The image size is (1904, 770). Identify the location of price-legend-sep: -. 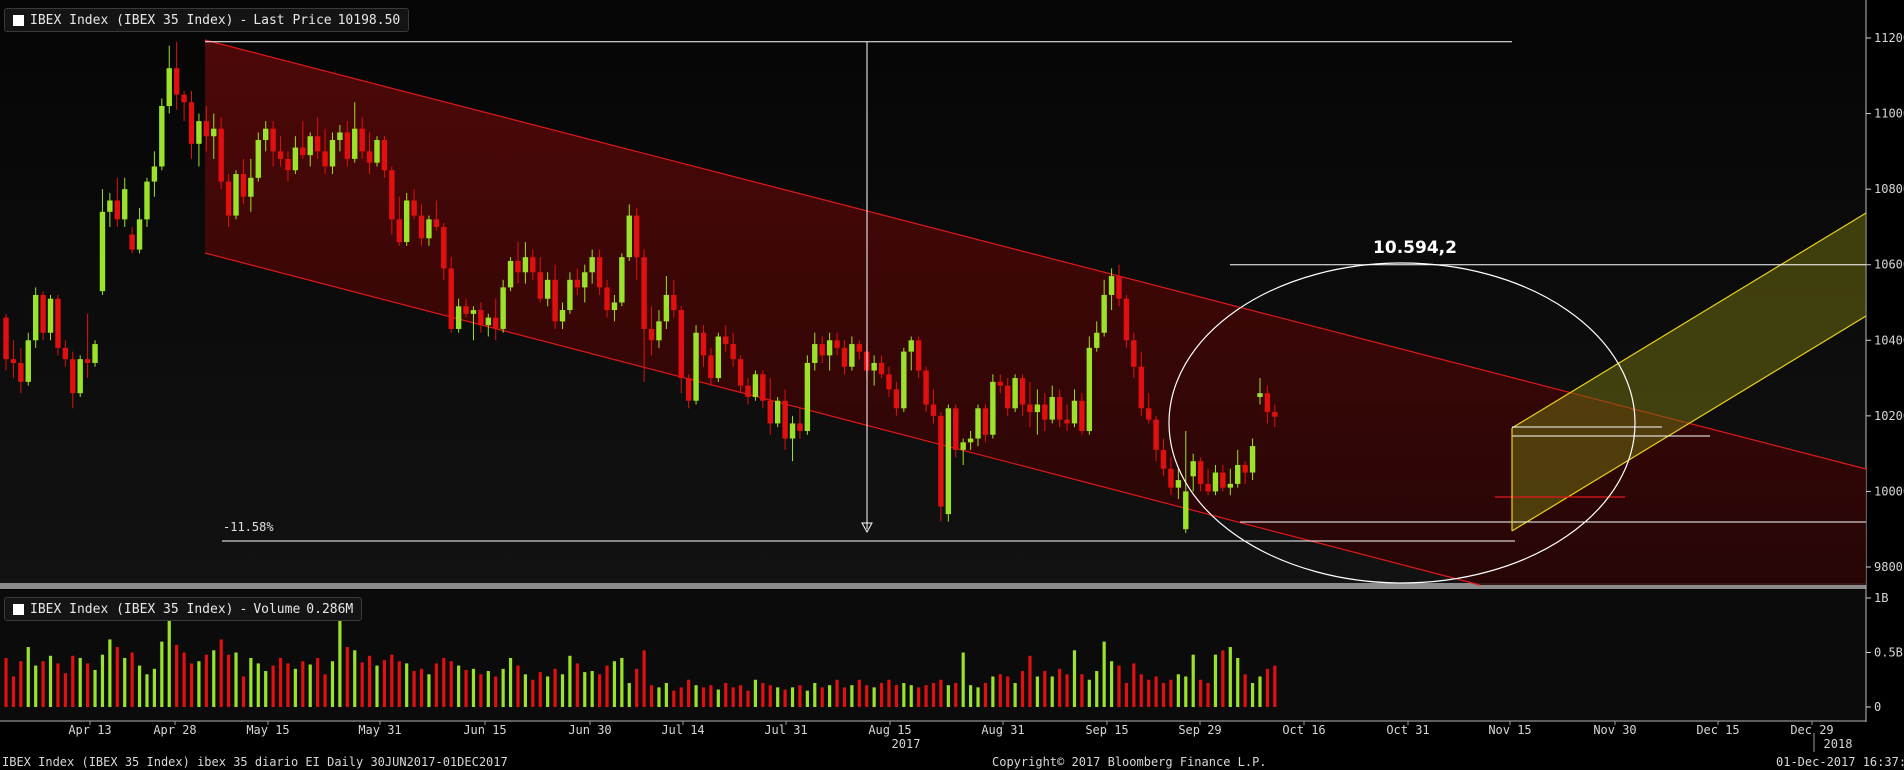
(243, 20).